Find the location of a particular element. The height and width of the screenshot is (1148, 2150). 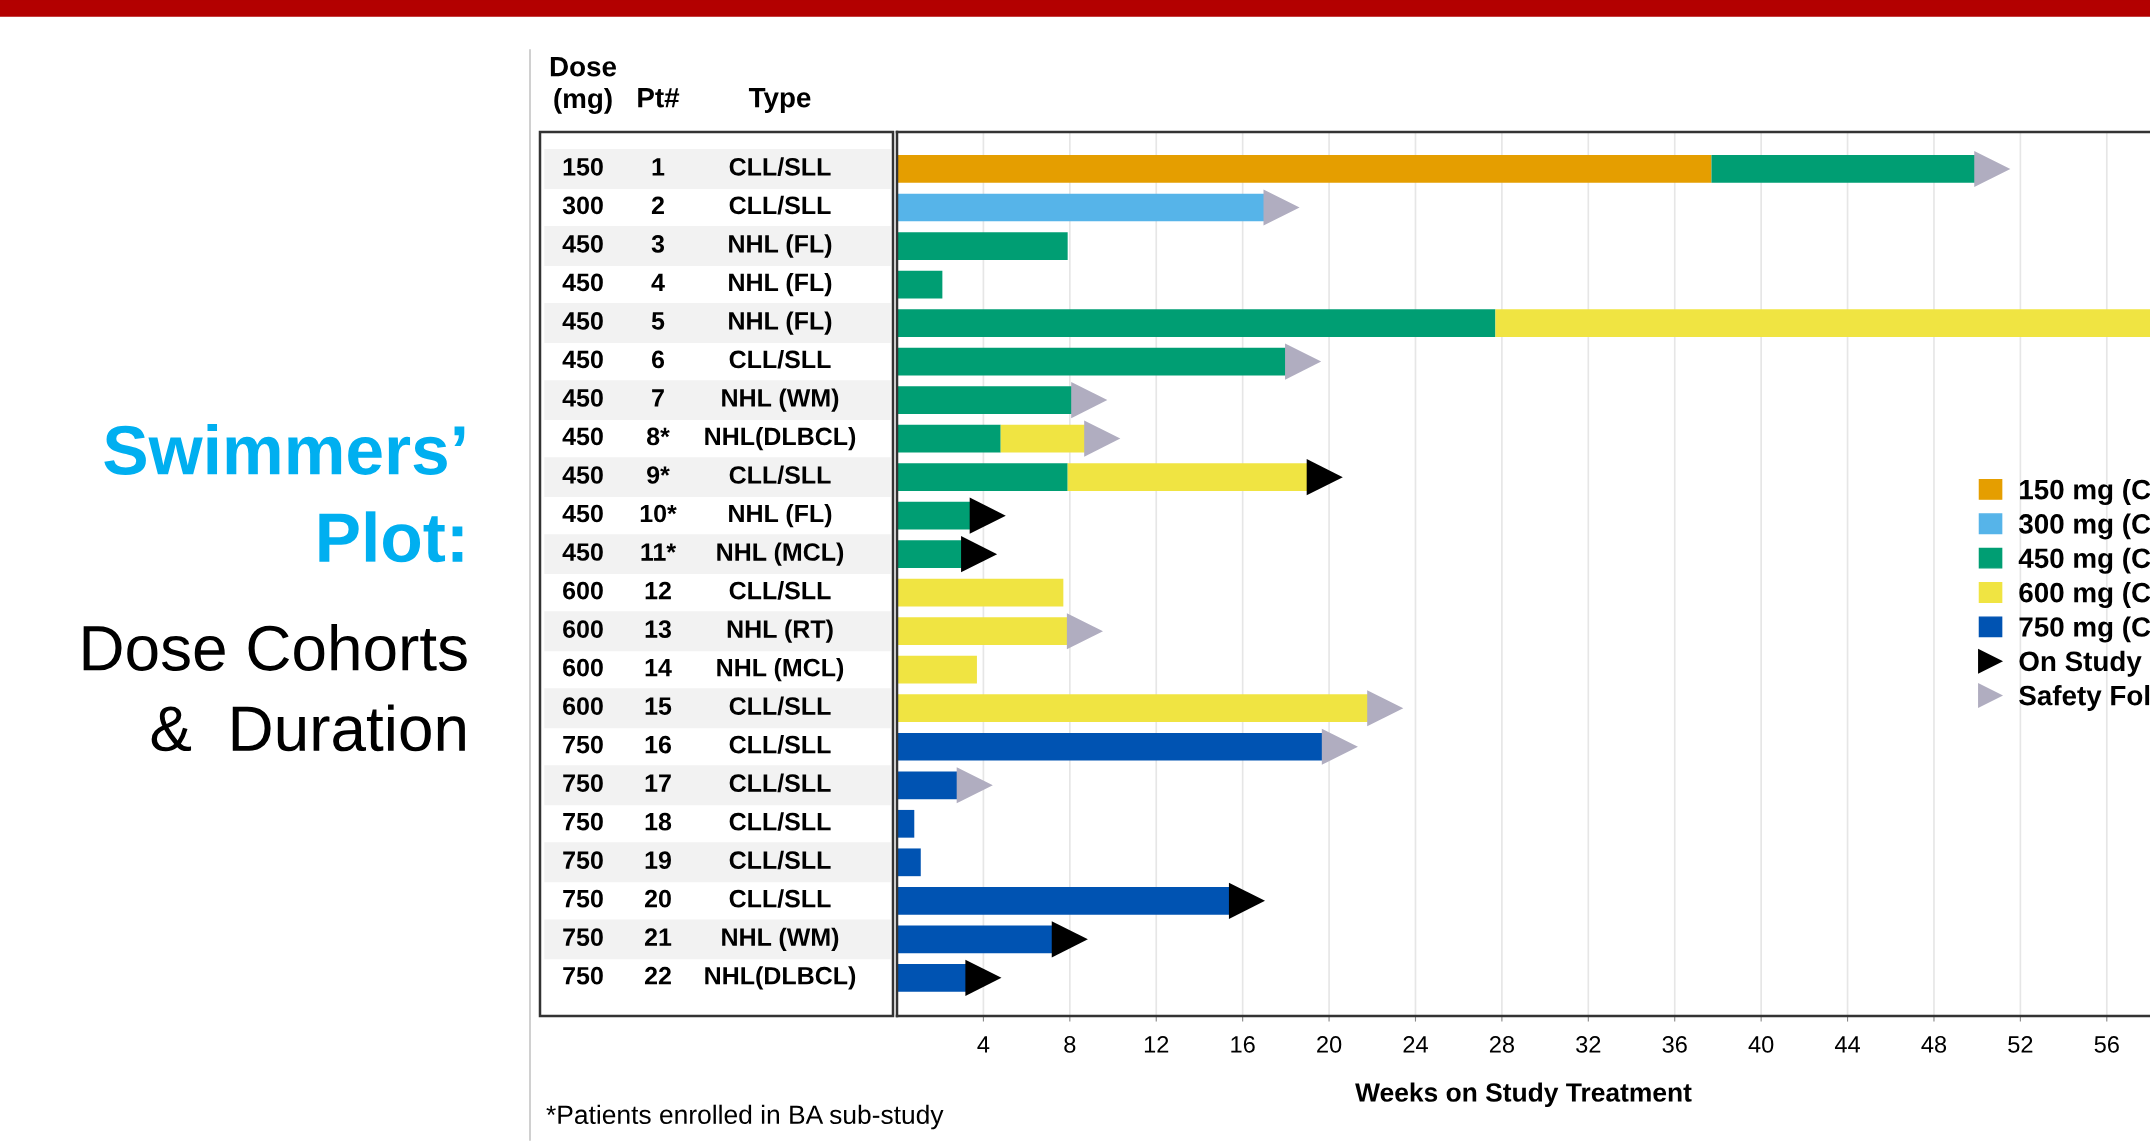

category-label: 450 4 NHL (FL) is located at coordinates (697, 284).